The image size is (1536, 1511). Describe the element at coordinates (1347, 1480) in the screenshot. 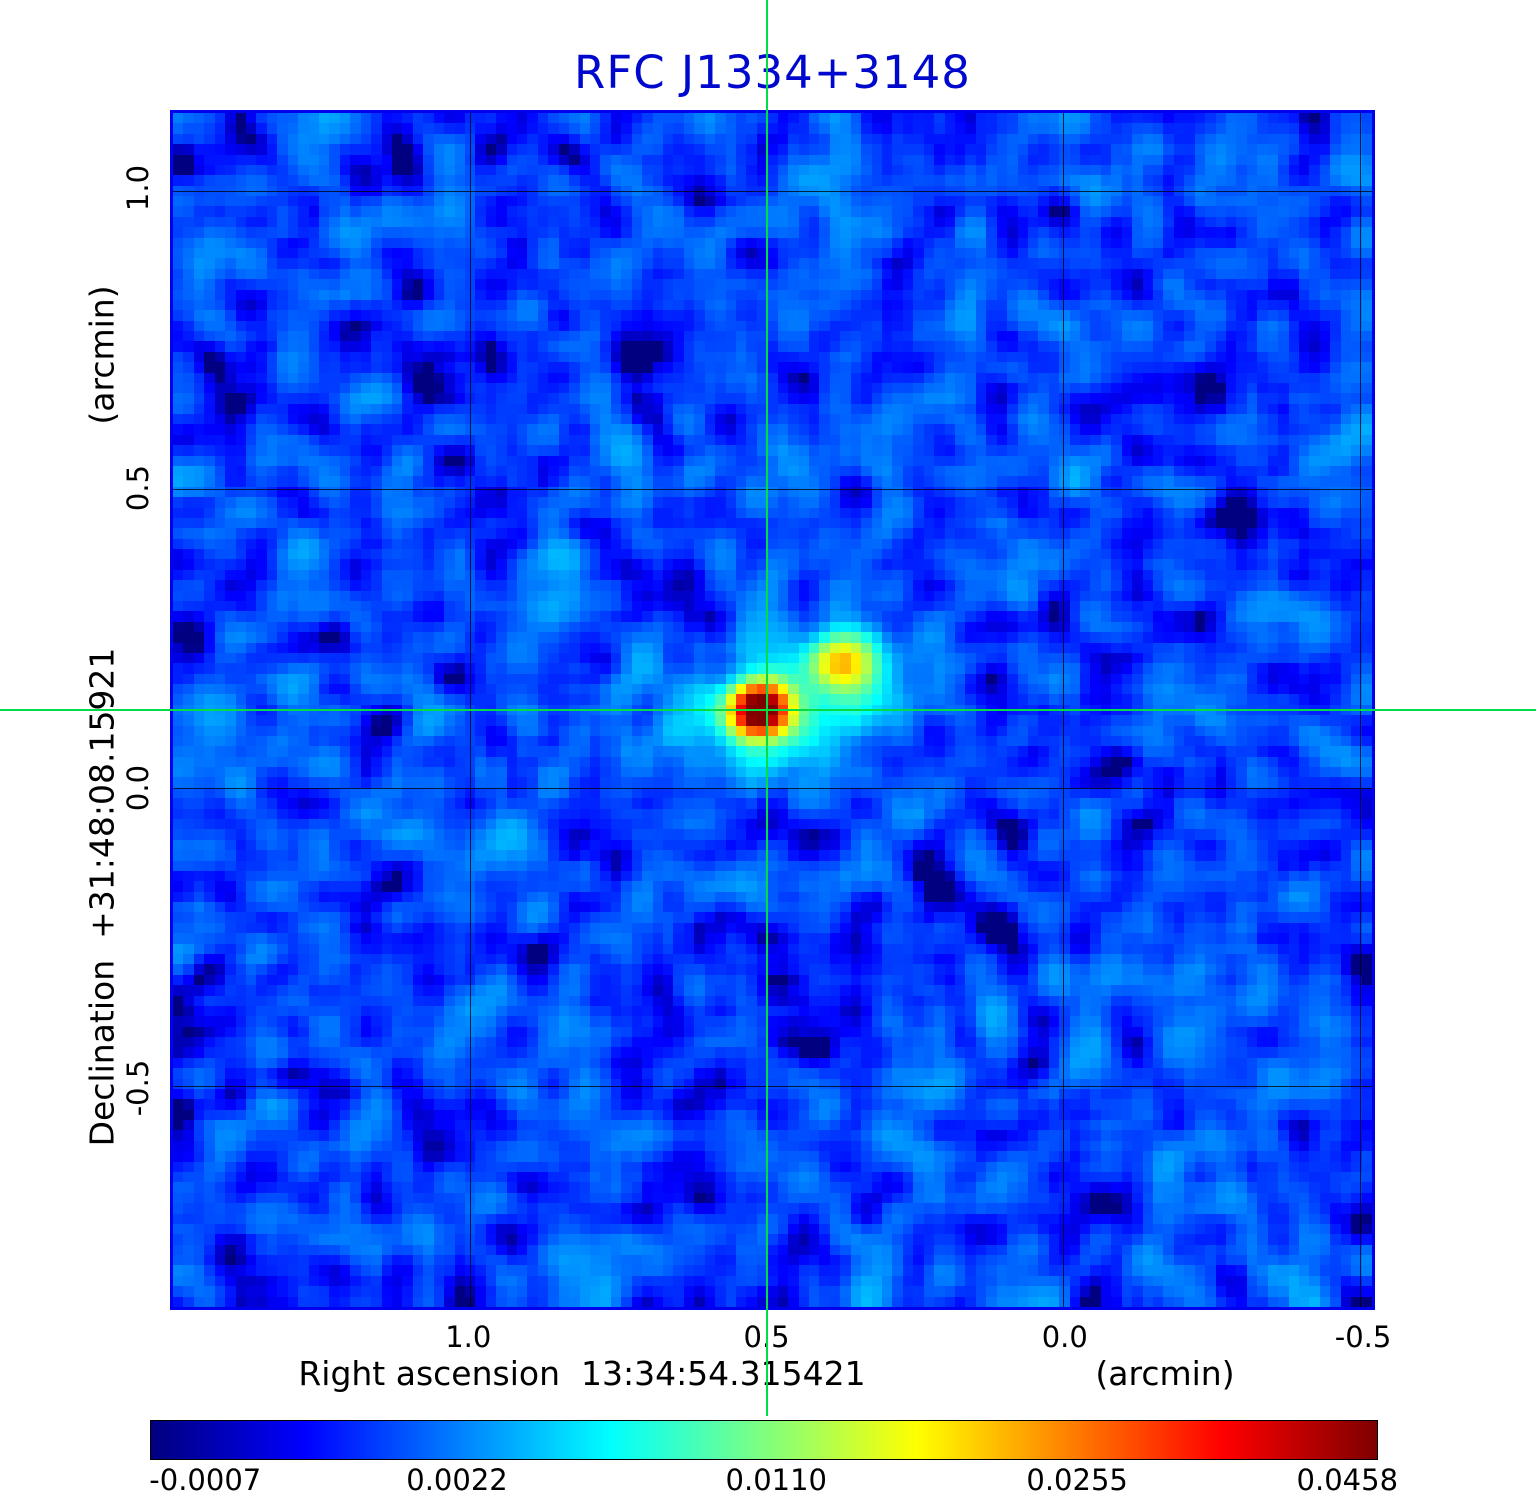

I see `colorbar-tick-label: 0.0458` at that location.